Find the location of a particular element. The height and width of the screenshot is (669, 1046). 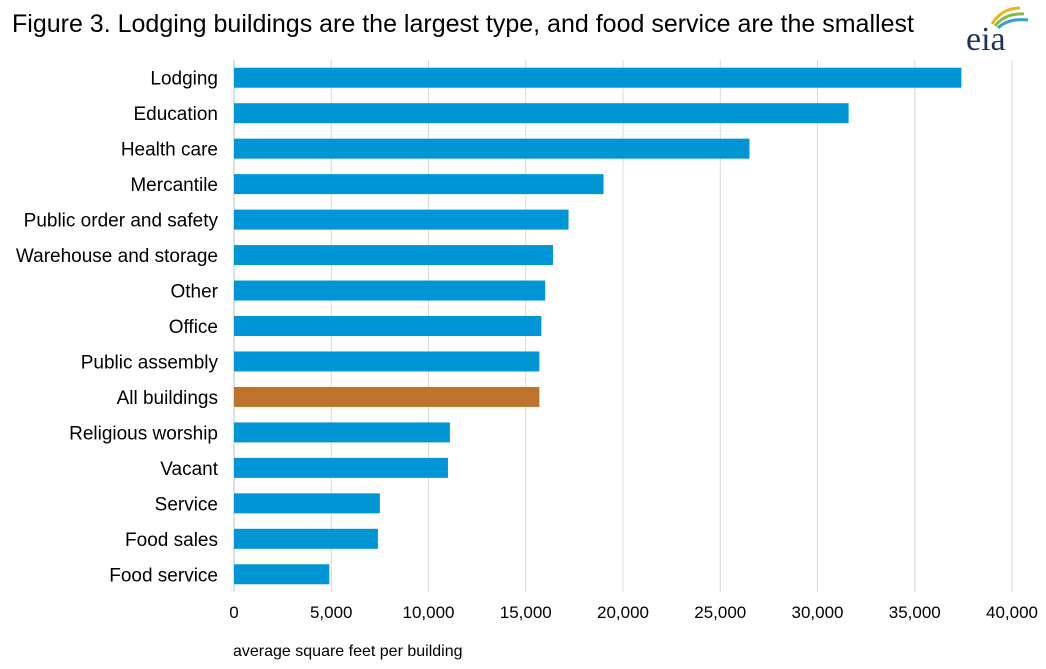

x-tick-label: 40,000 is located at coordinates (1012, 612).